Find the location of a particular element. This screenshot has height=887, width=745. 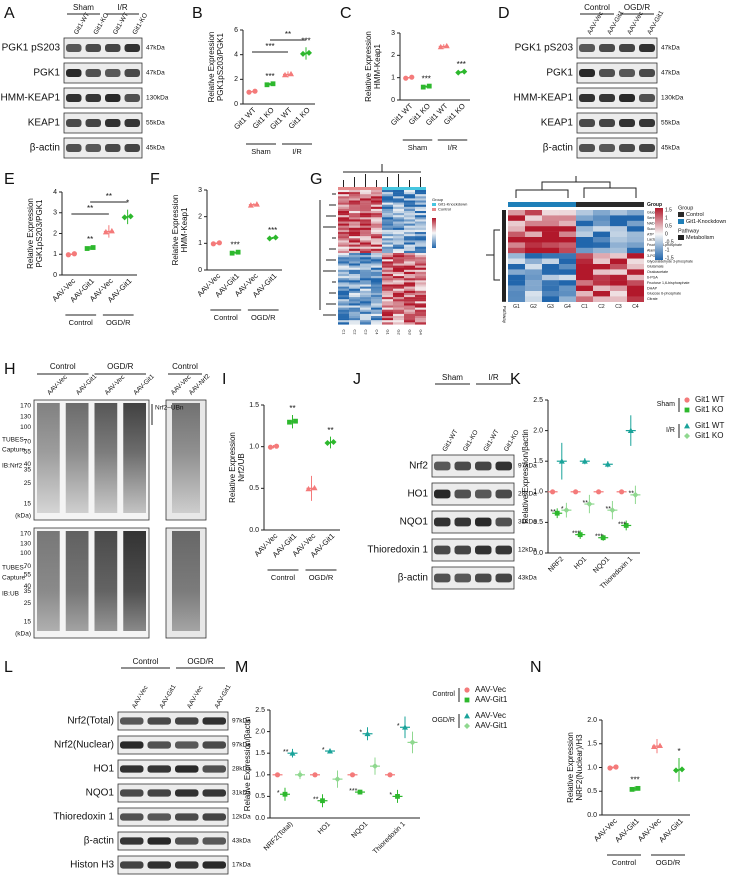

y-tick-label: 0.0 is located at coordinates (538, 553).